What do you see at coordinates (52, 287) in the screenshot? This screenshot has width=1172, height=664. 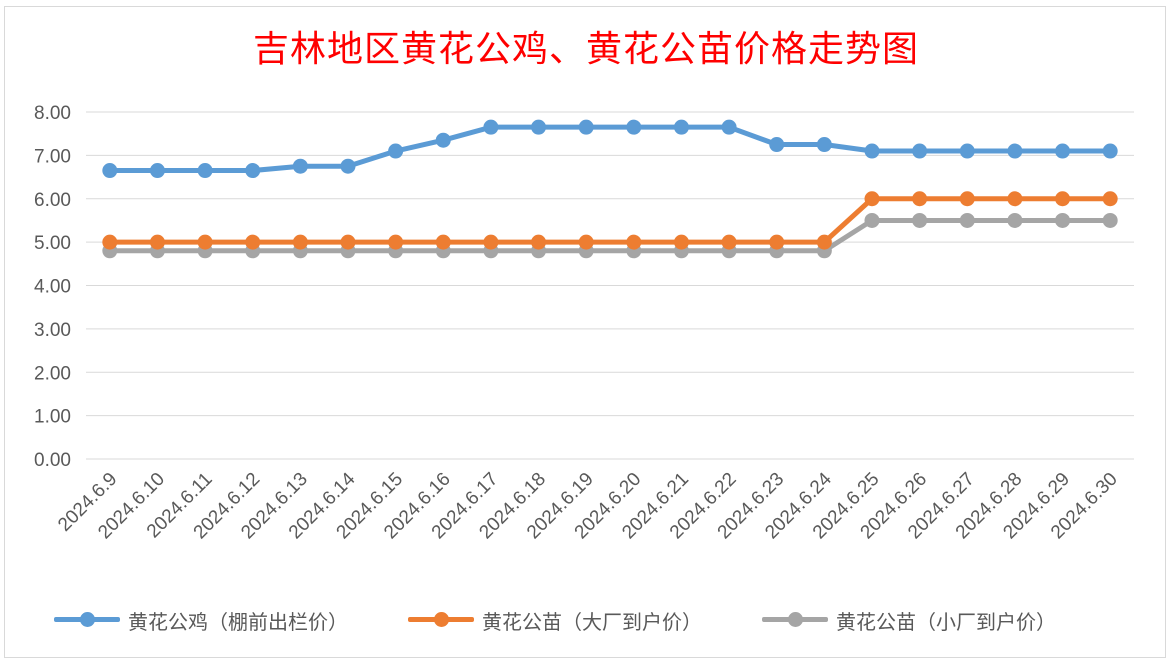 I see `y-tick-label: 4.00` at bounding box center [52, 287].